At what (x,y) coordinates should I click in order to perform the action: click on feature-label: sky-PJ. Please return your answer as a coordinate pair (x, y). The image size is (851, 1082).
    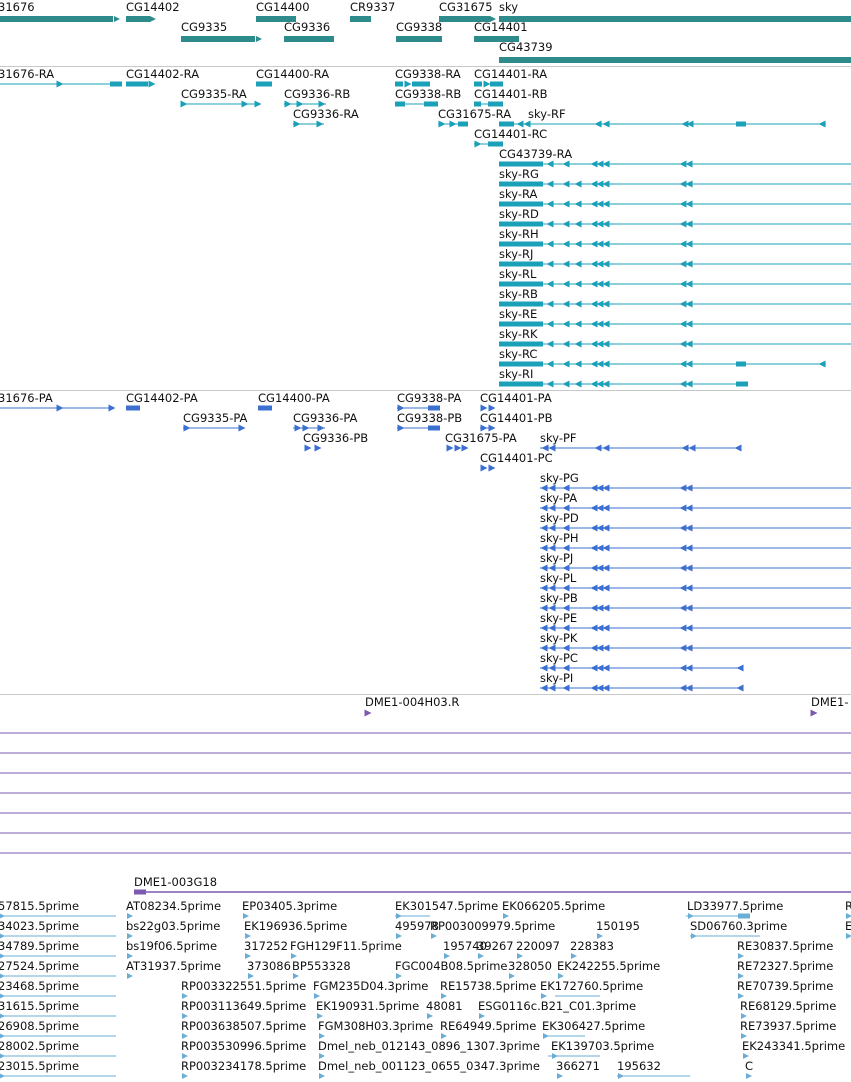
    Looking at the image, I should click on (557, 558).